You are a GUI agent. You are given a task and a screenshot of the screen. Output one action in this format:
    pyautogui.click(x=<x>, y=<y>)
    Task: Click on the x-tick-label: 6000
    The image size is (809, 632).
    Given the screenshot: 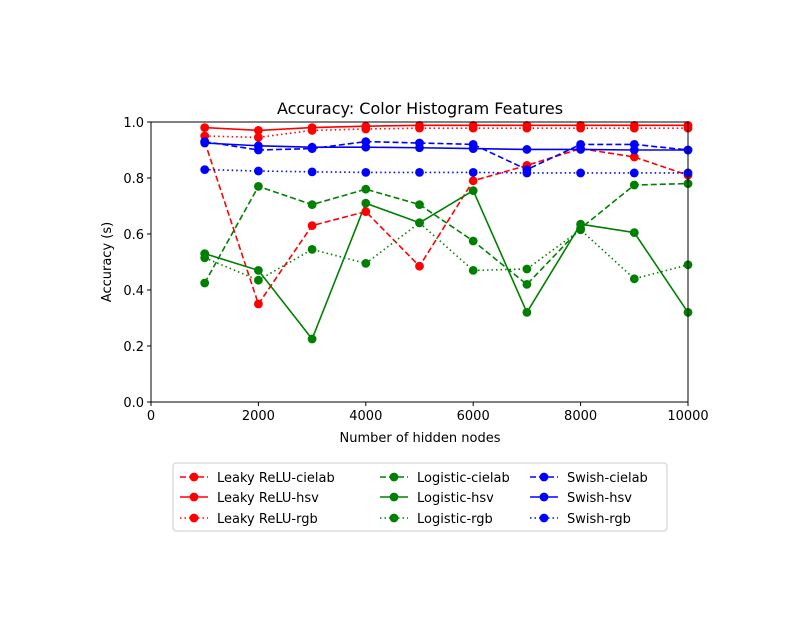 What is the action you would take?
    pyautogui.click(x=473, y=416)
    